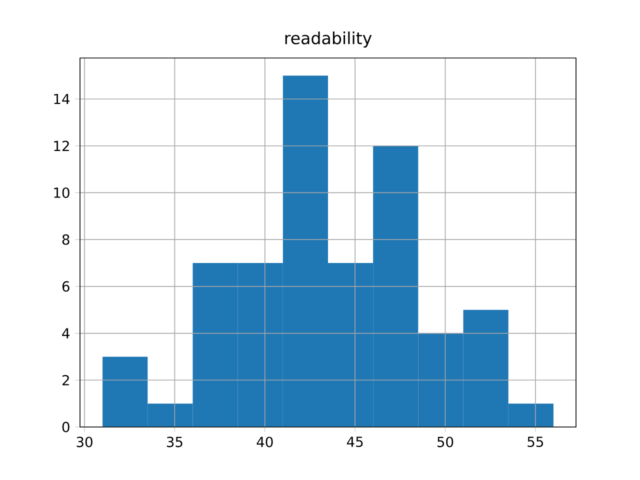  What do you see at coordinates (66, 239) in the screenshot?
I see `y-tick-label: 8` at bounding box center [66, 239].